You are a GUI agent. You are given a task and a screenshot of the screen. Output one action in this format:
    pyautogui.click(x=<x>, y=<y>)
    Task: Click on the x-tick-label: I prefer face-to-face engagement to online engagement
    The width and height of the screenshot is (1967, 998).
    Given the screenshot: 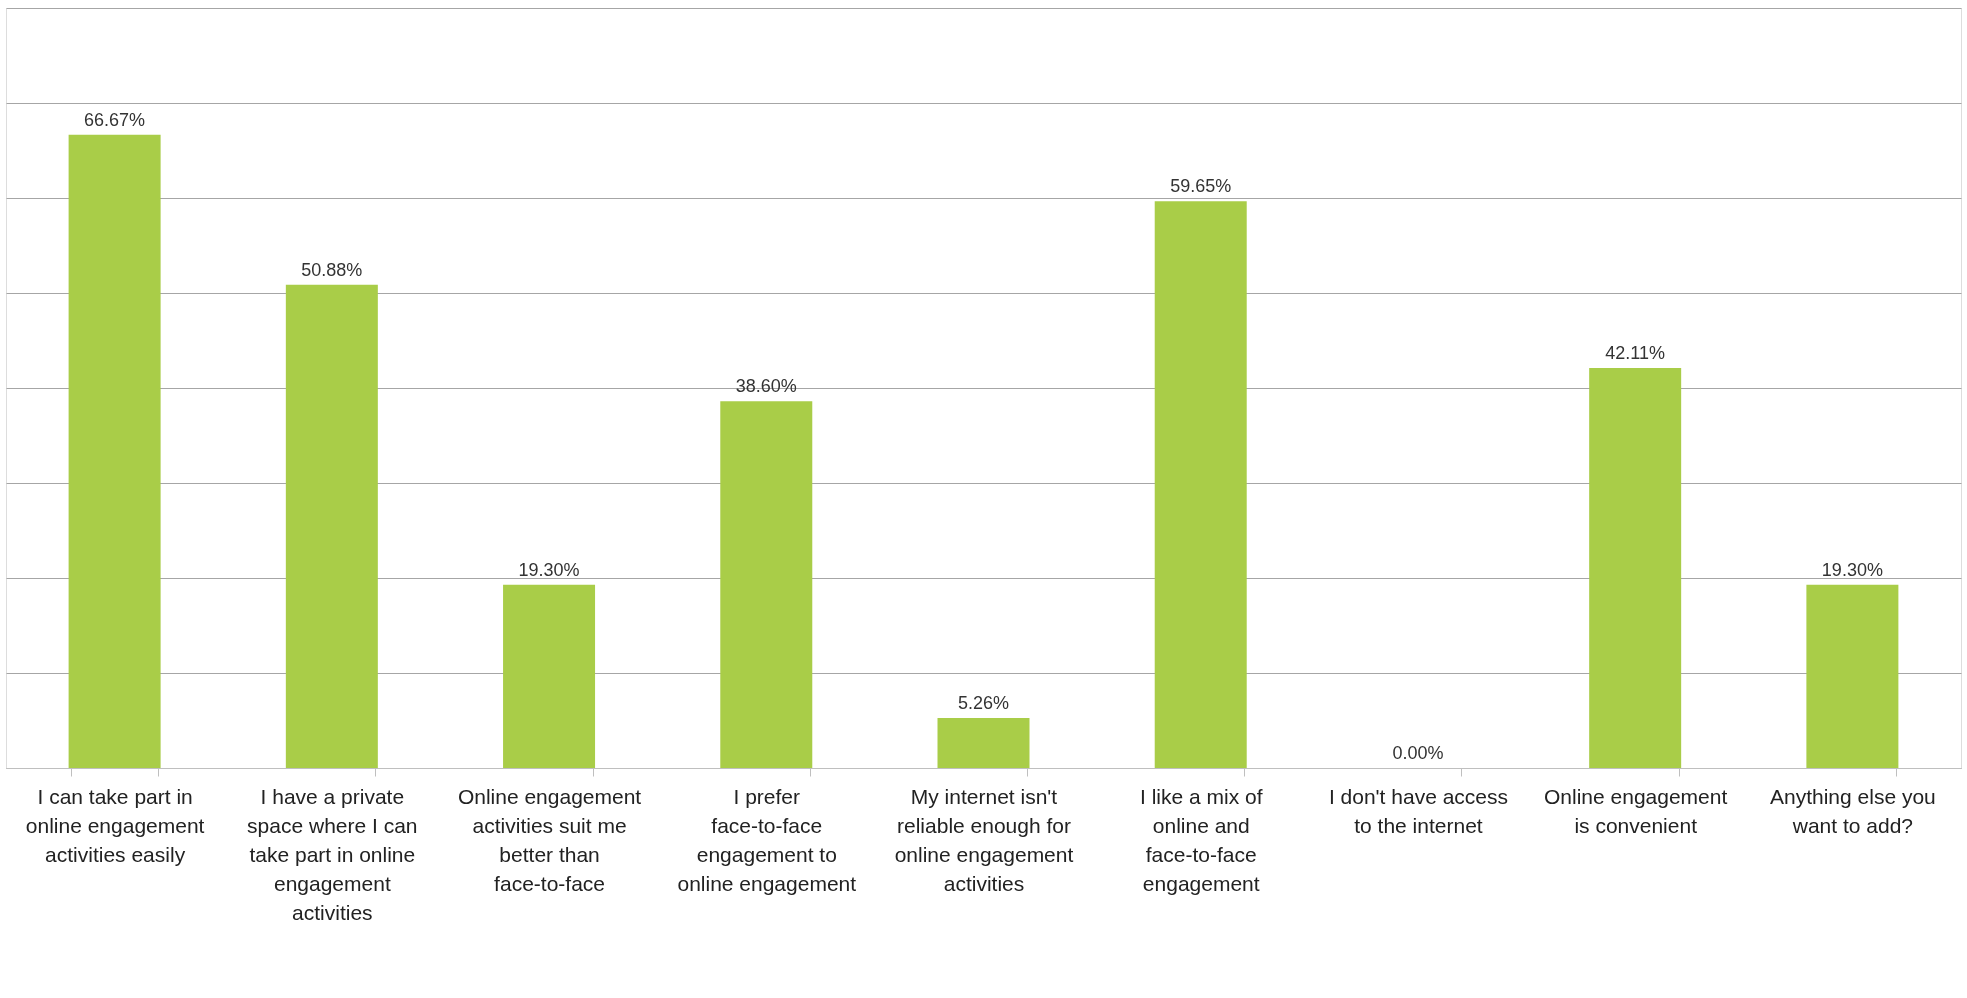 What is the action you would take?
    pyautogui.click(x=767, y=839)
    